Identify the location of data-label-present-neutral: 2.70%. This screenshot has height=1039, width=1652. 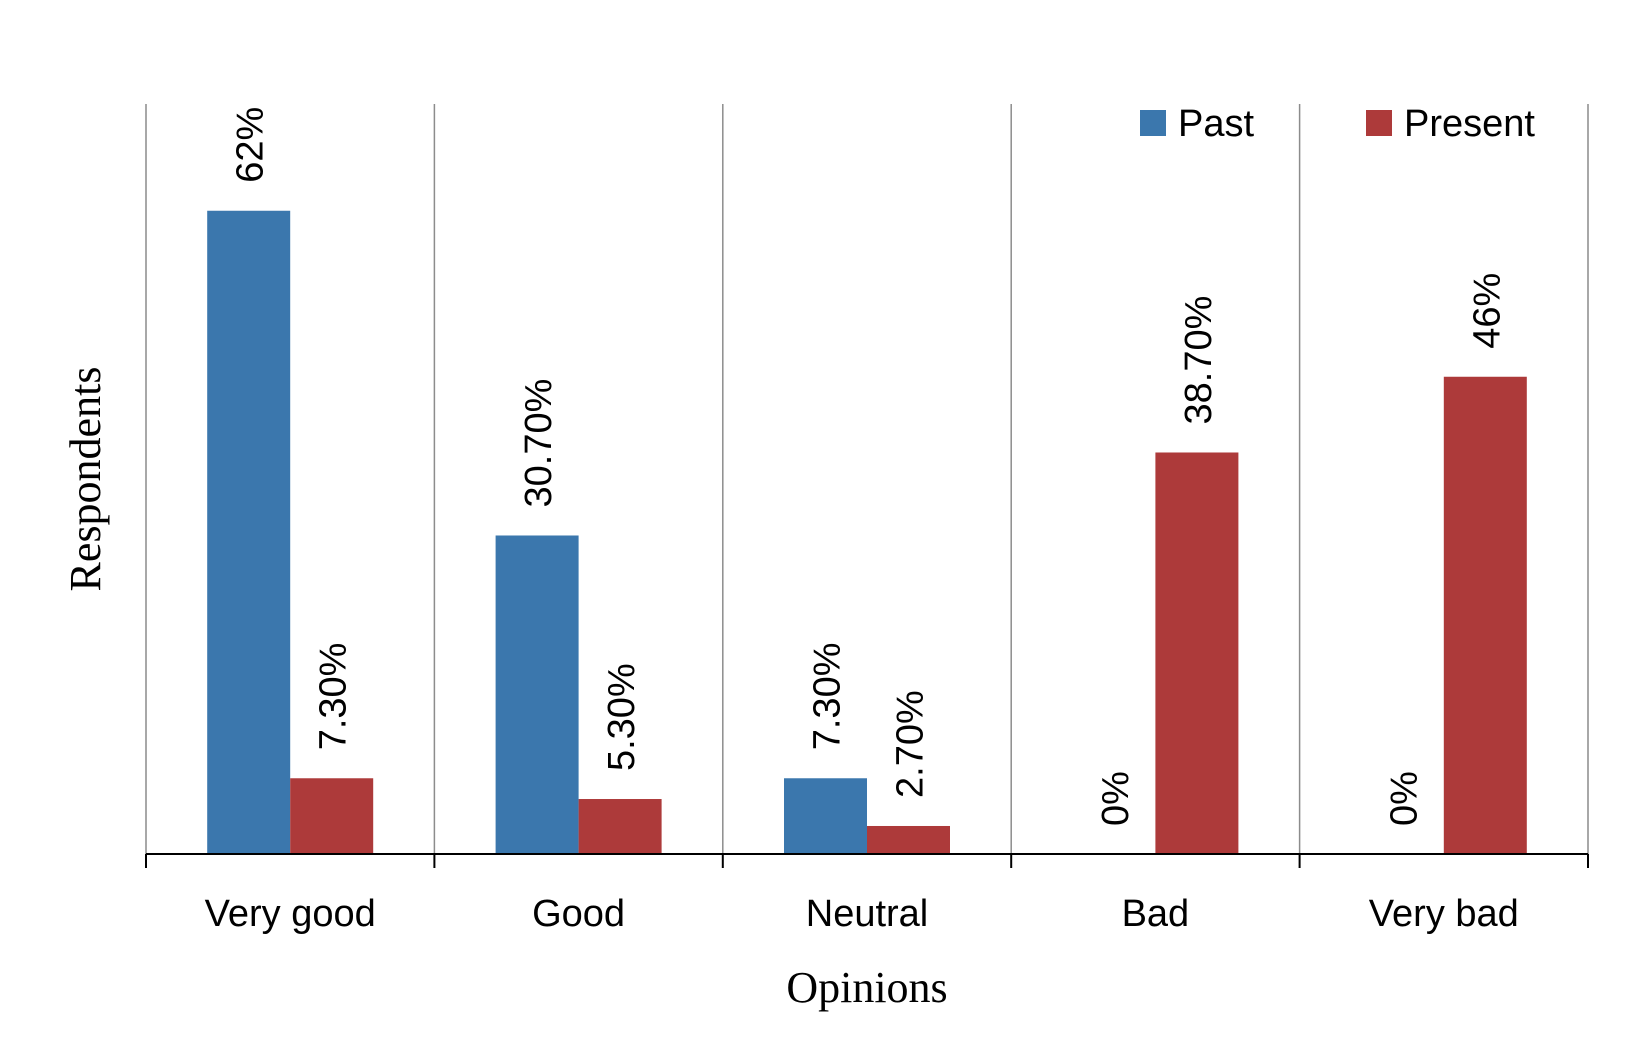
(911, 744).